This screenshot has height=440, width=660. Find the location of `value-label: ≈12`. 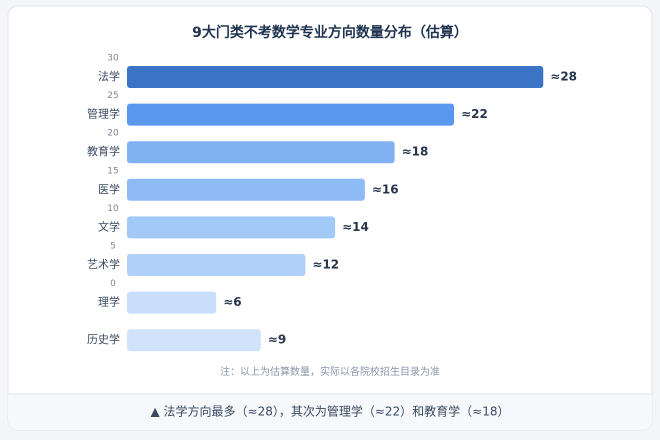

value-label: ≈12 is located at coordinates (325, 265).